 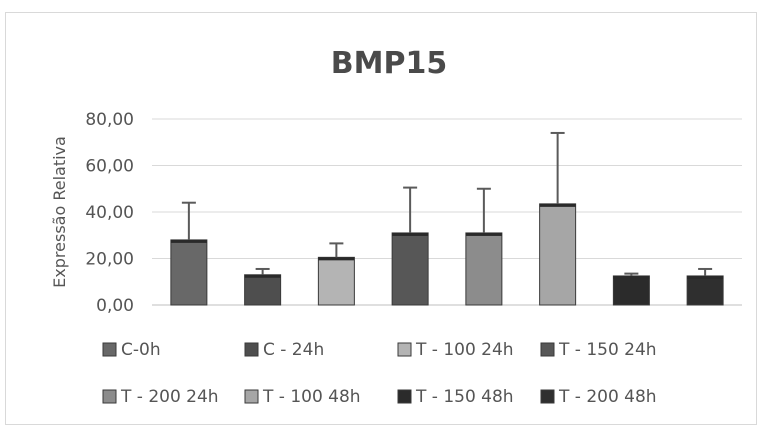 What do you see at coordinates (169, 397) in the screenshot?
I see `legend-label: T - 200 24h` at bounding box center [169, 397].